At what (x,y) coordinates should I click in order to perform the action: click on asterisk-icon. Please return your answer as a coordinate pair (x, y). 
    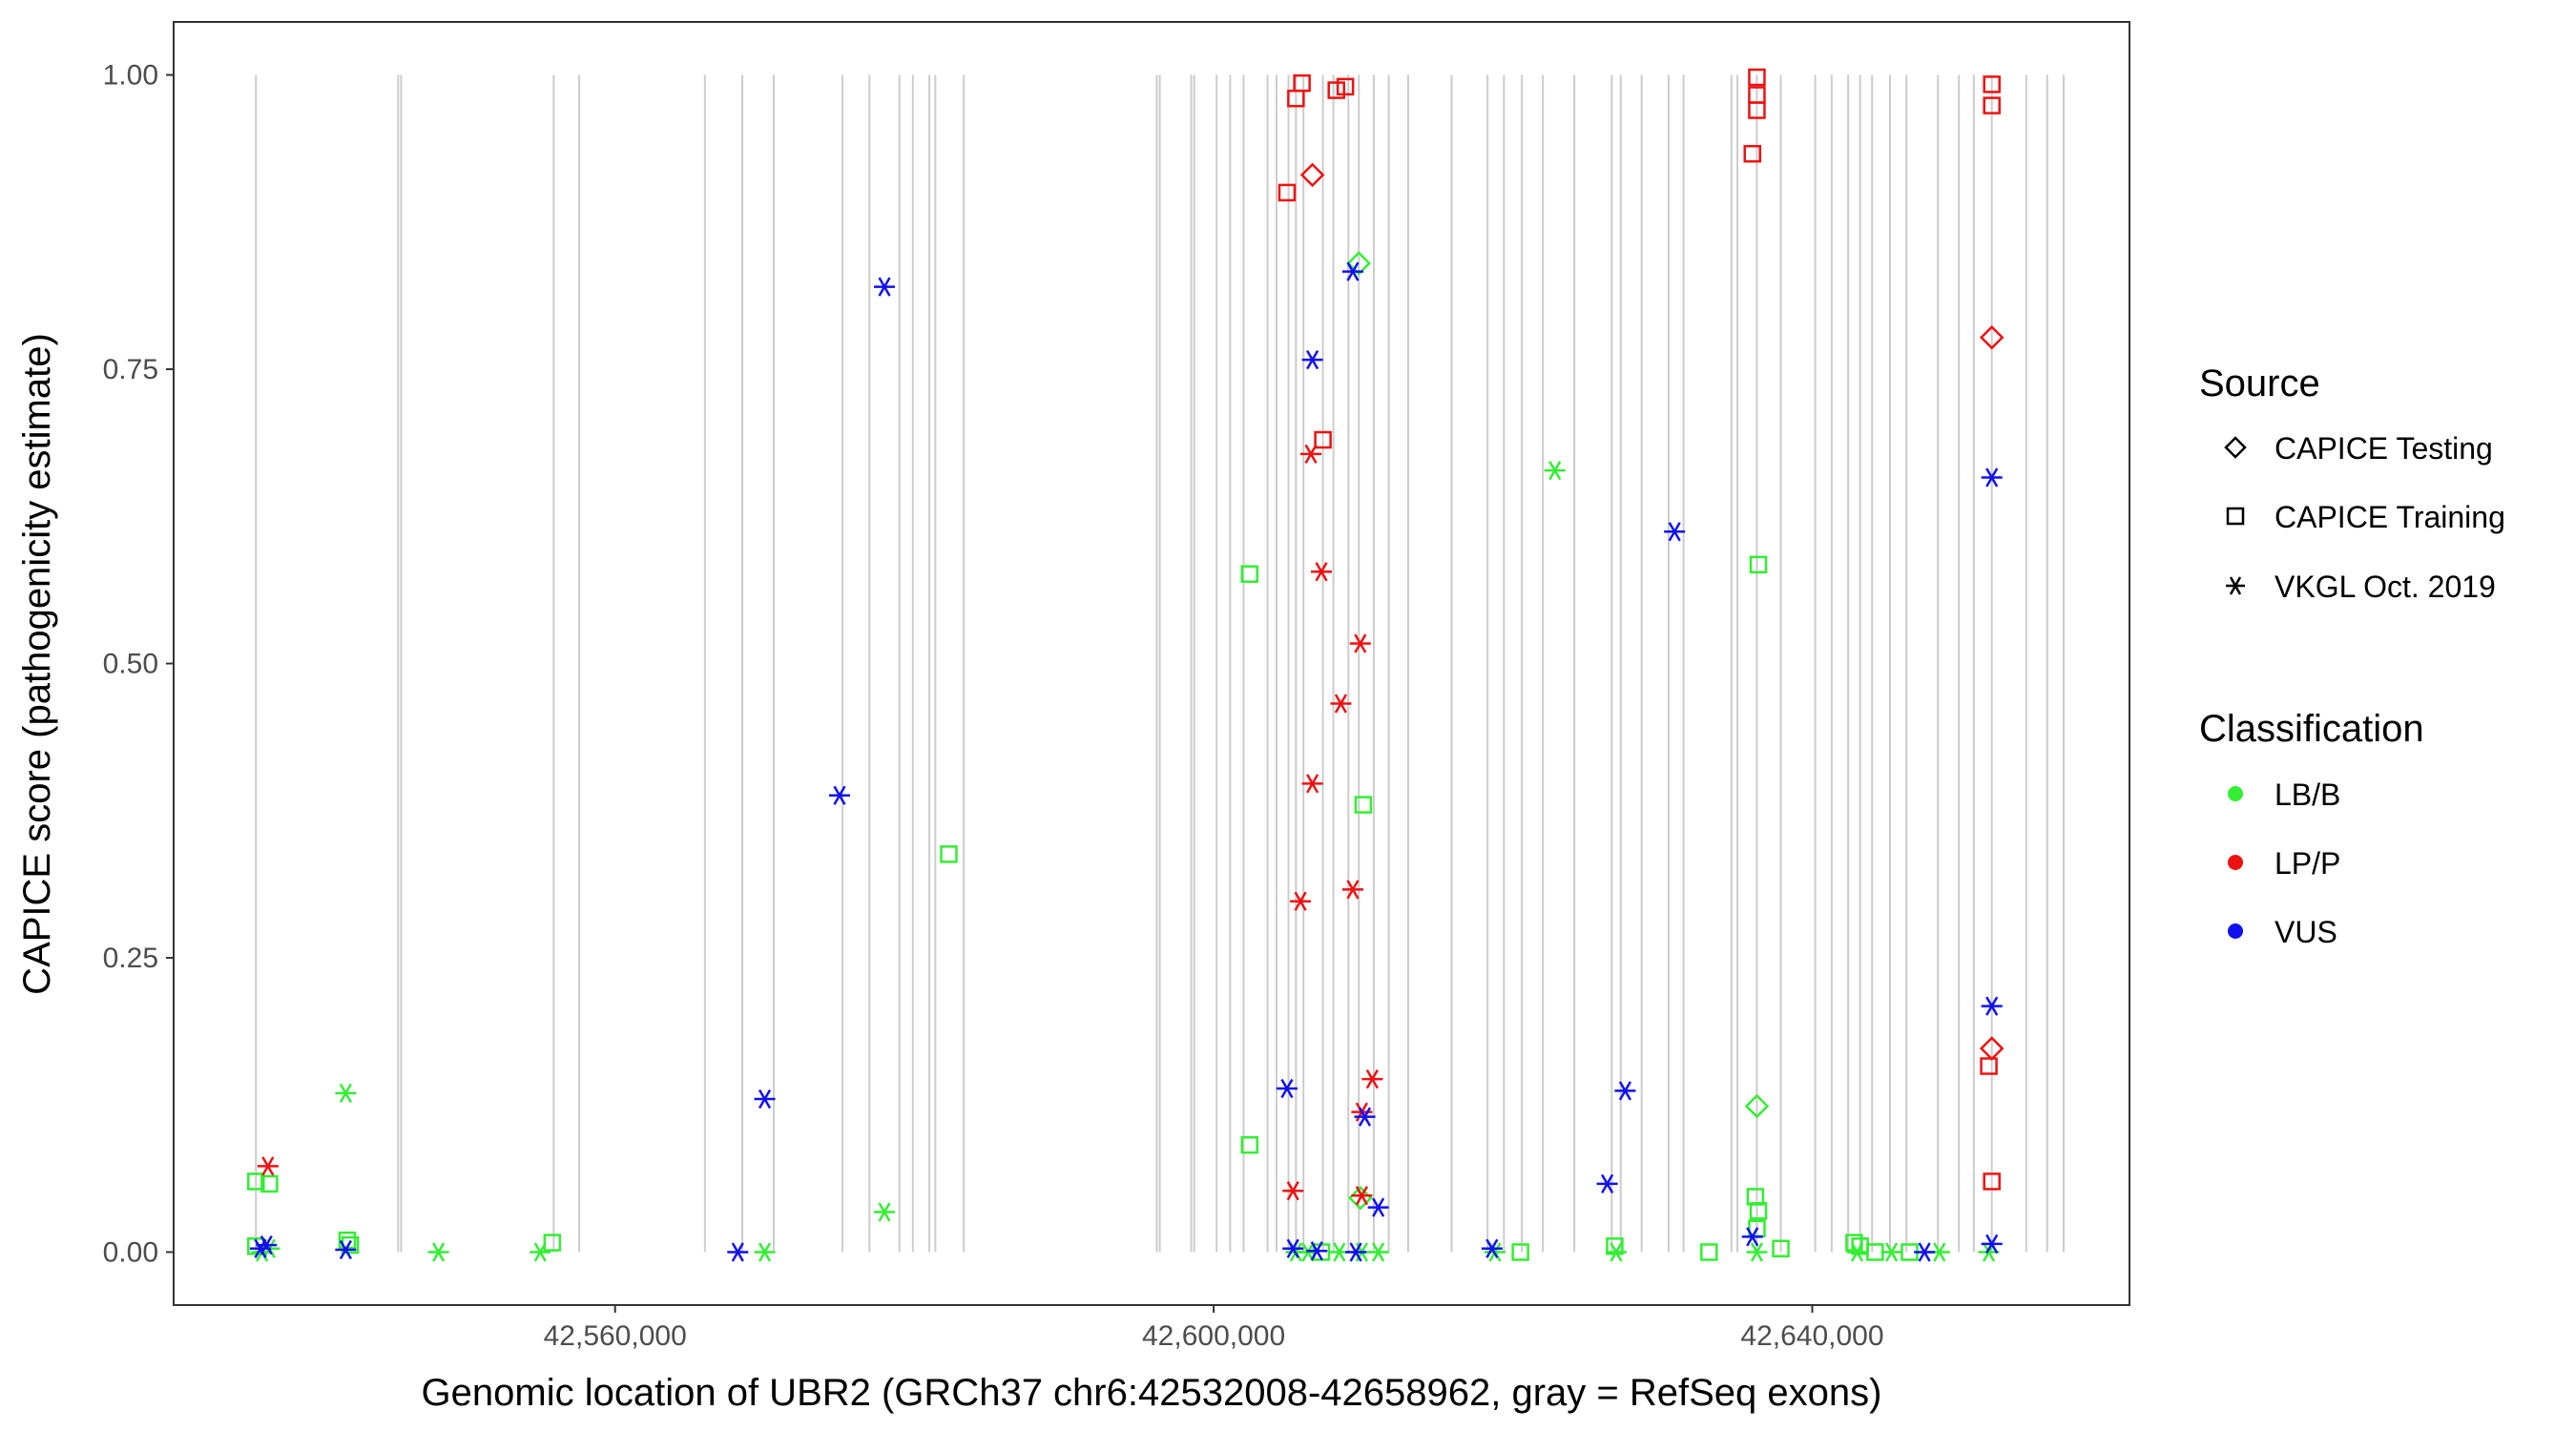
    Looking at the image, I should click on (2235, 585).